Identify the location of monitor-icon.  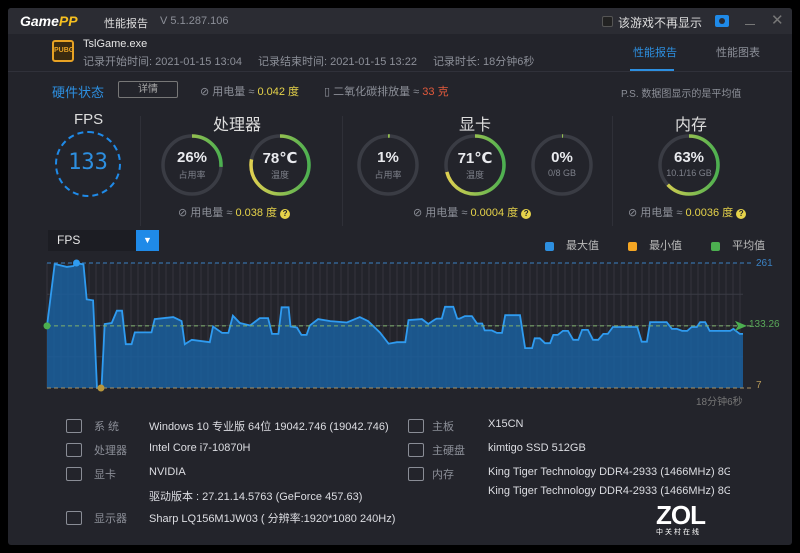
(74, 518).